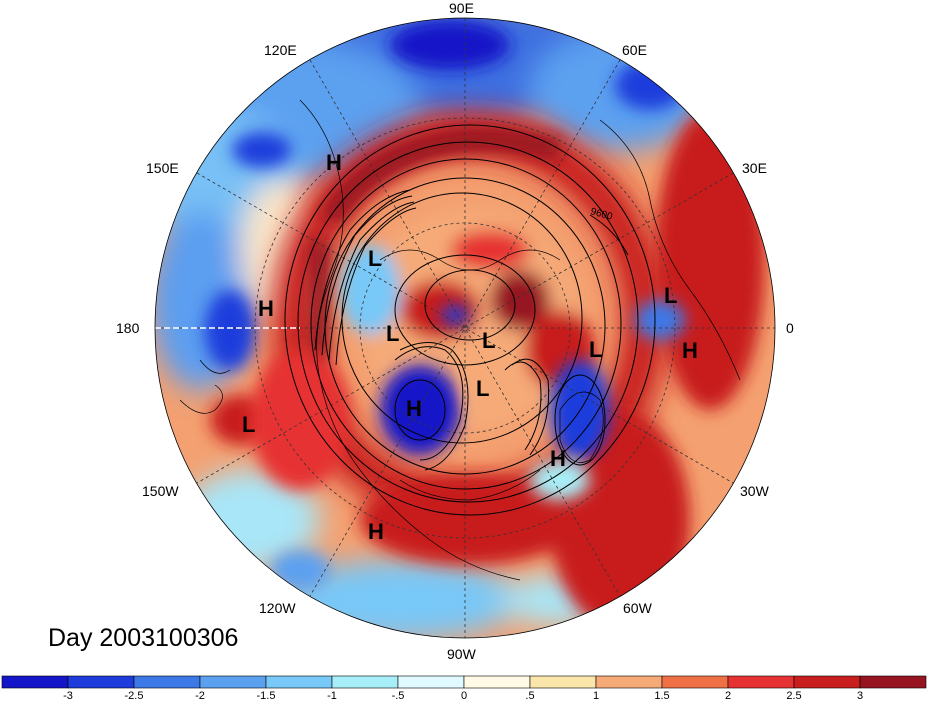 This screenshot has width=928, height=702. What do you see at coordinates (860, 696) in the screenshot?
I see `colorbar-tick-label: 3` at bounding box center [860, 696].